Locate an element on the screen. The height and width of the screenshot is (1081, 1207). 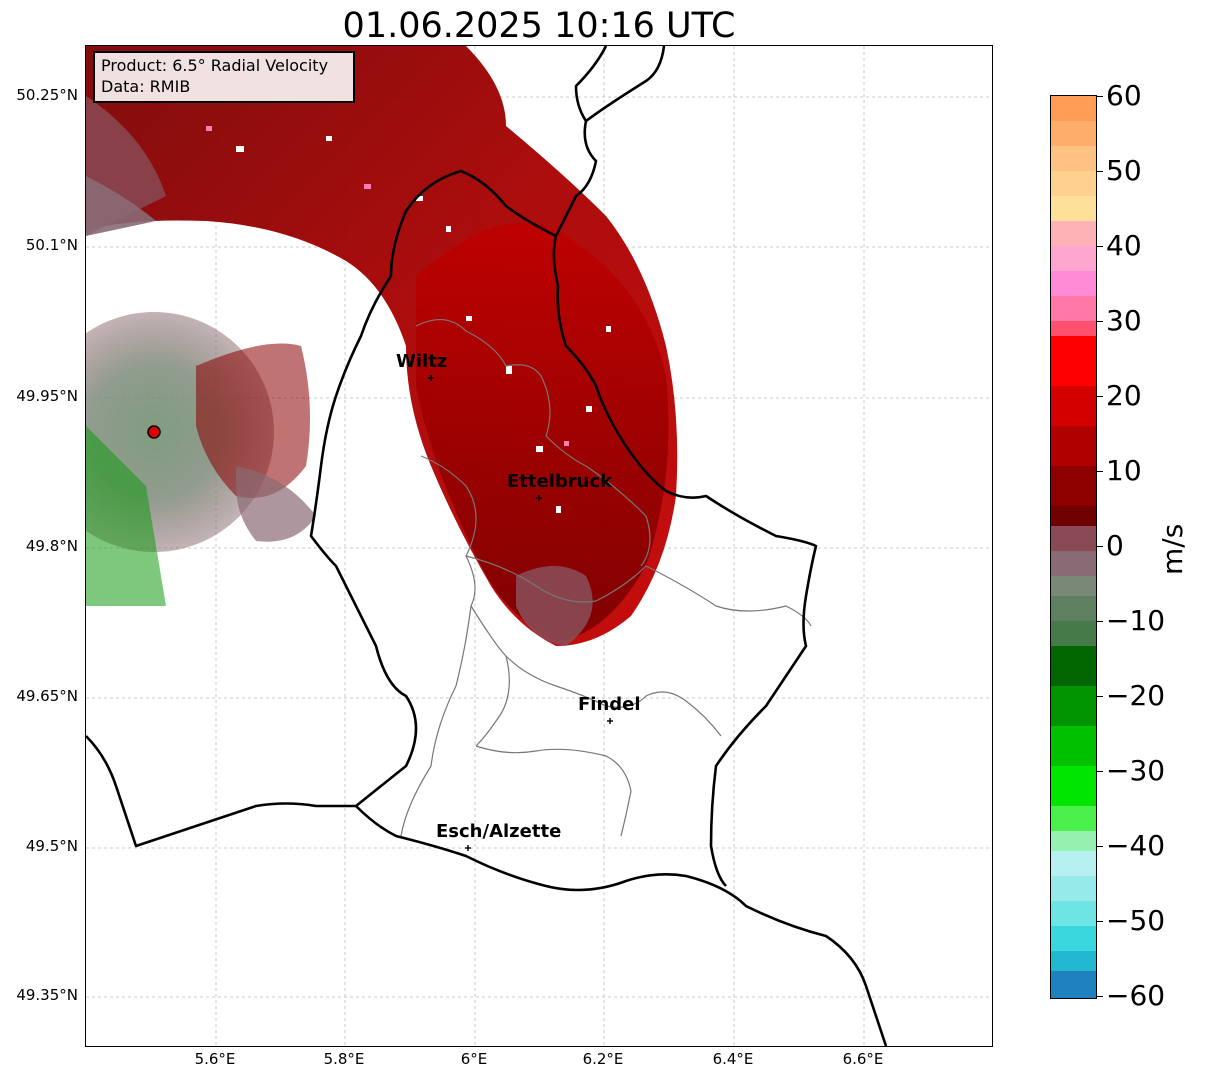
lat-label: 49.95°N is located at coordinates (47, 396).